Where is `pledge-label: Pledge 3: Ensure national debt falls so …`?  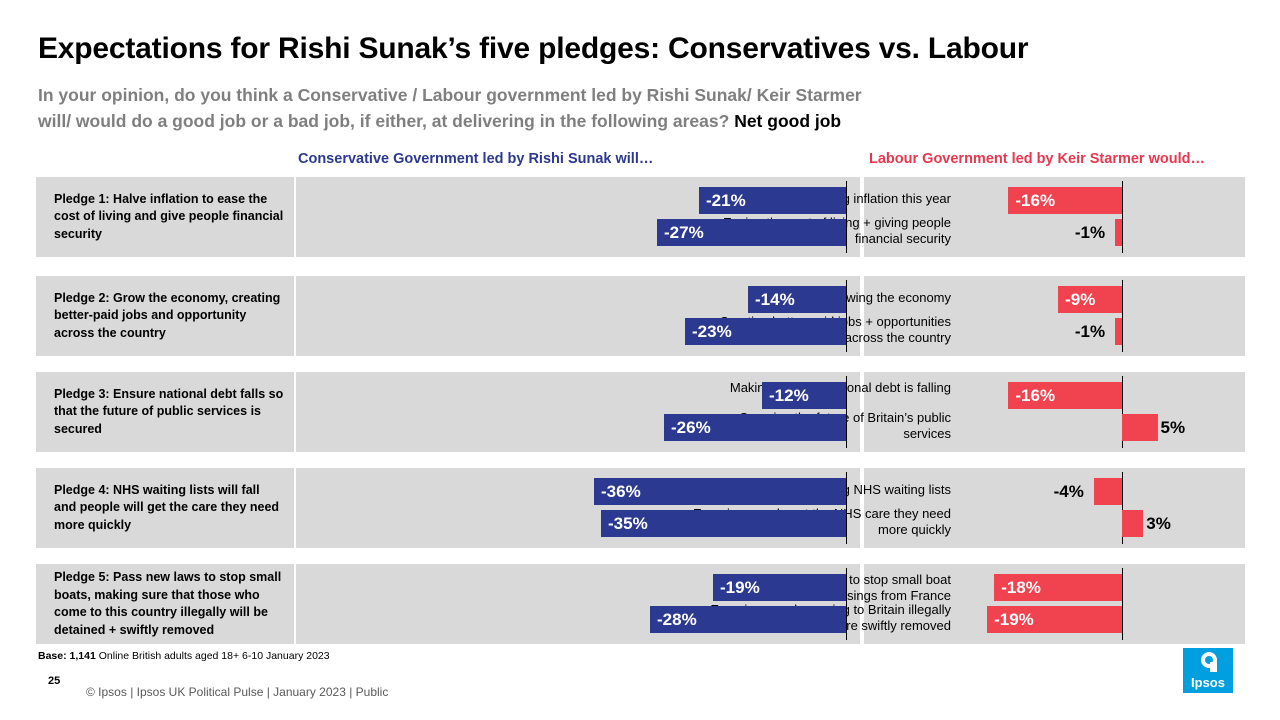 pledge-label: Pledge 3: Ensure national debt falls so … is located at coordinates (169, 411).